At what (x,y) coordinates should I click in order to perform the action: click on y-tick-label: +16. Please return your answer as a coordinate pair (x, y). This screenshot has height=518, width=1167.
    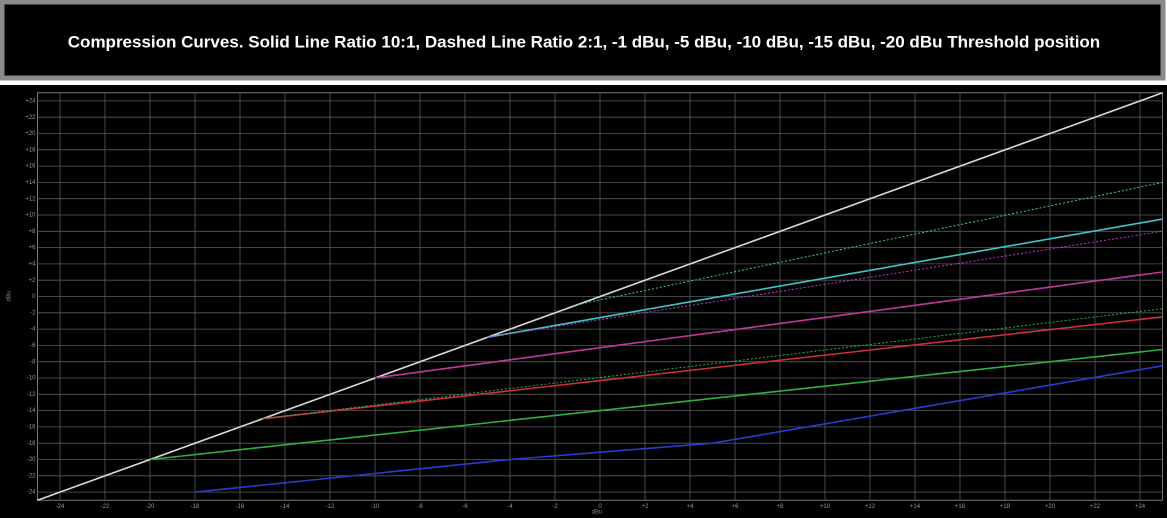
    Looking at the image, I should click on (30, 167).